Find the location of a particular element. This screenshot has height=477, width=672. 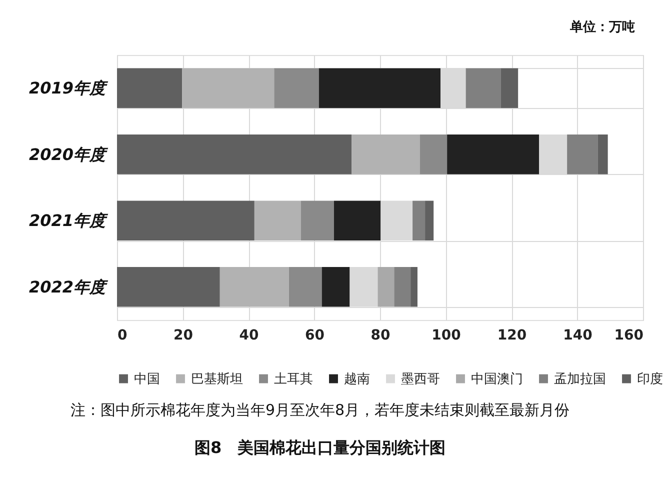

legend-label: 墨西哥 is located at coordinates (420, 379).